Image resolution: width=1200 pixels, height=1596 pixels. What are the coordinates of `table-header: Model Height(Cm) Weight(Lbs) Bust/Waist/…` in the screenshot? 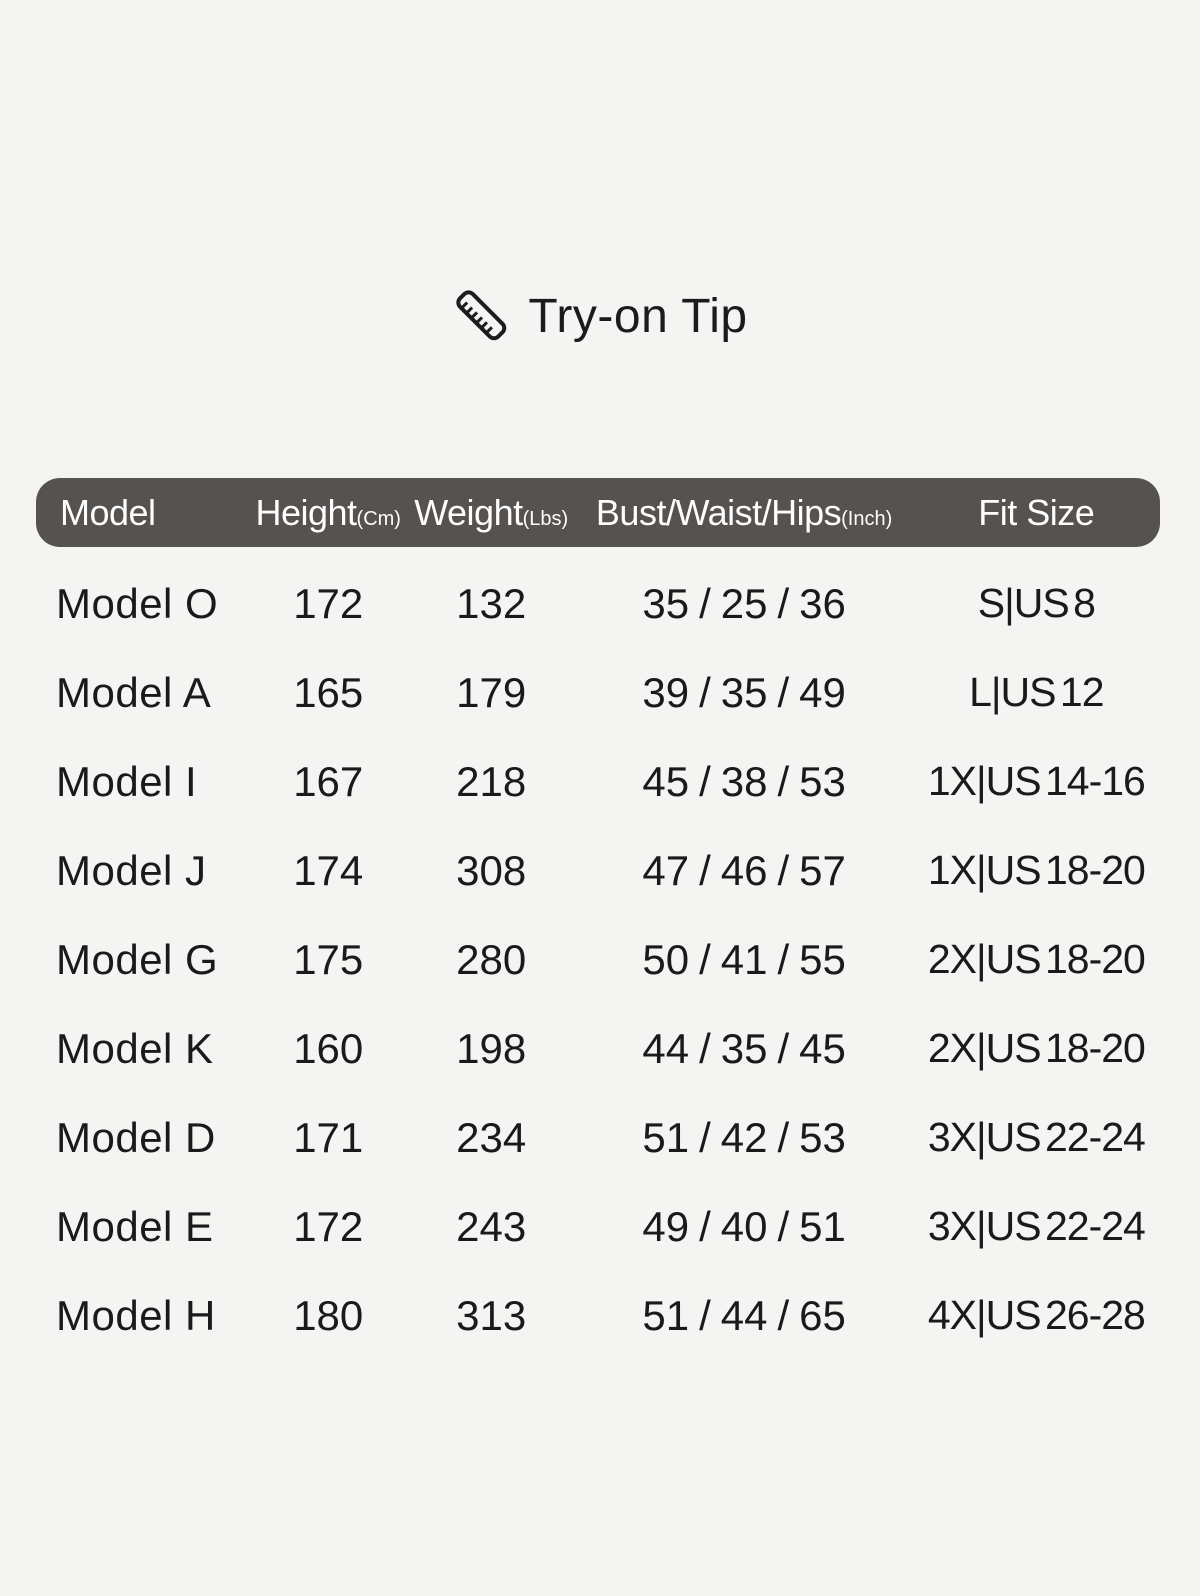 It's located at (598, 512).